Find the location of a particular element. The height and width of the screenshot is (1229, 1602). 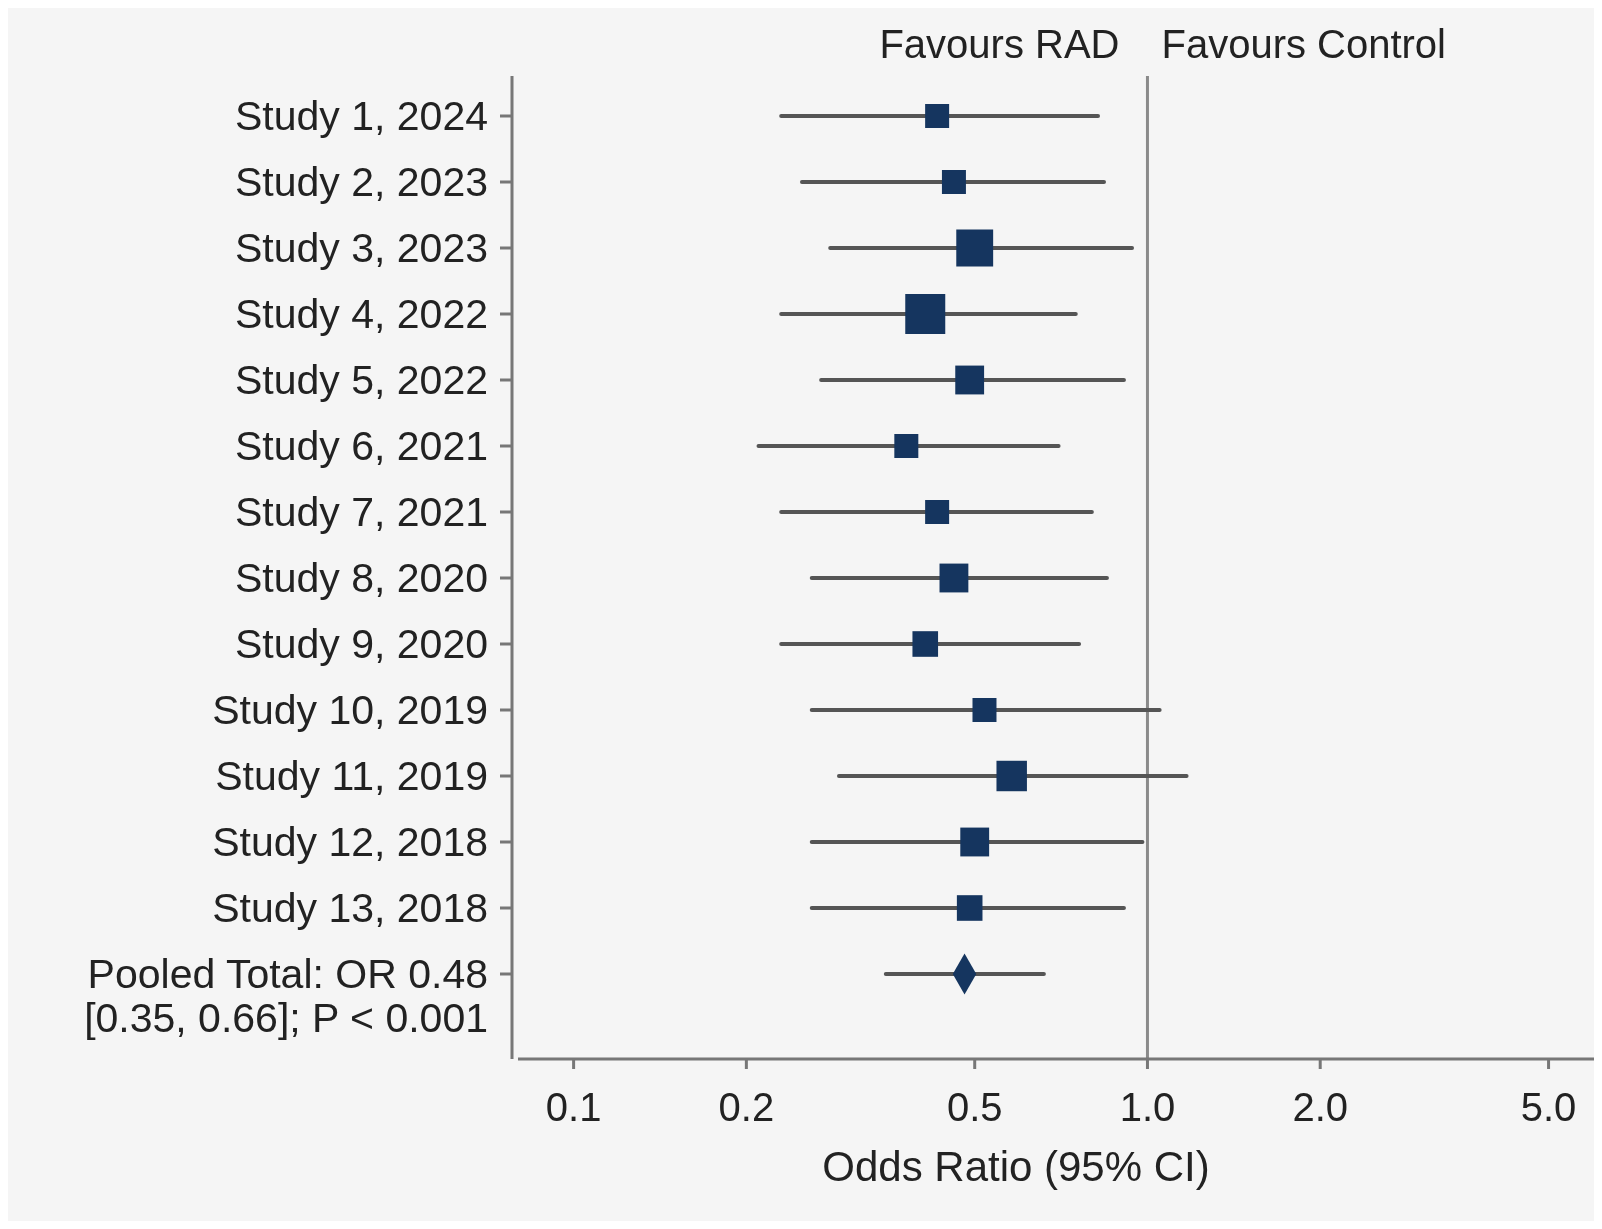

x-tick-label: 0.5 is located at coordinates (974, 1107).